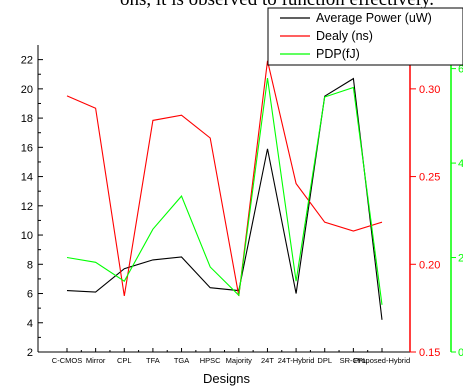 This screenshot has height=387, width=463. I want to click on x-tick-label: C-CMOS, so click(67, 360).